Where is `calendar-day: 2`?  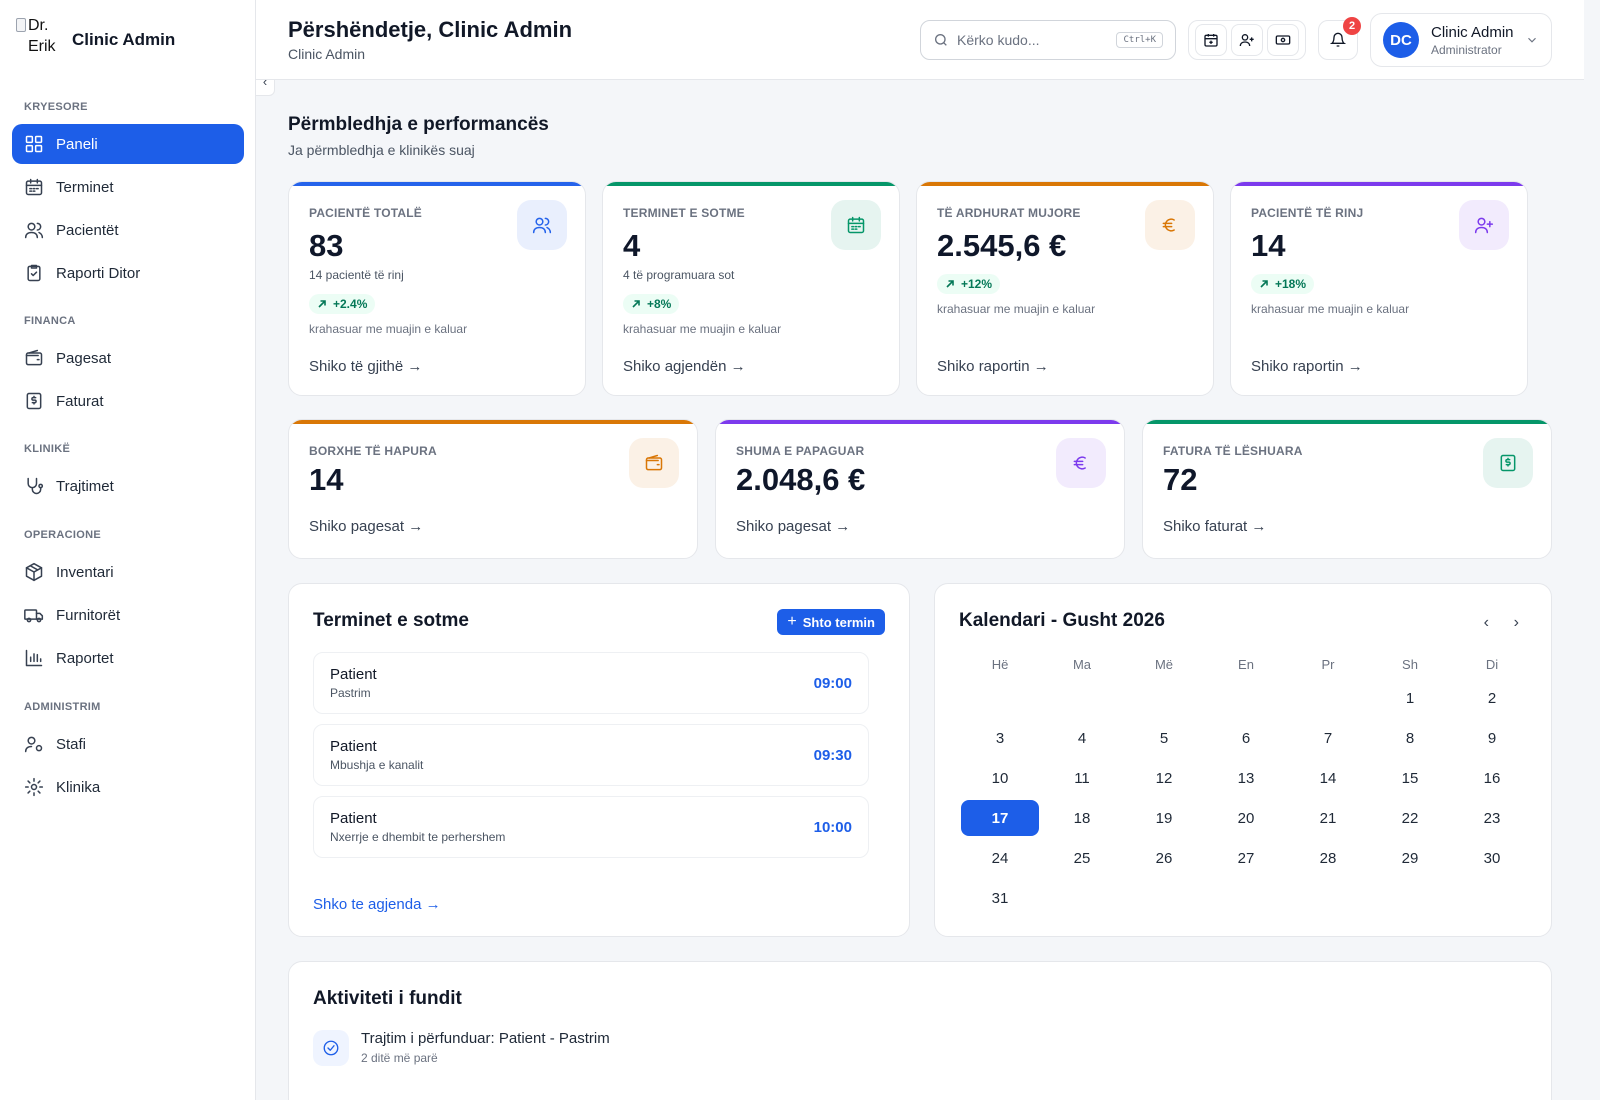
calendar-day: 2 is located at coordinates (1492, 698).